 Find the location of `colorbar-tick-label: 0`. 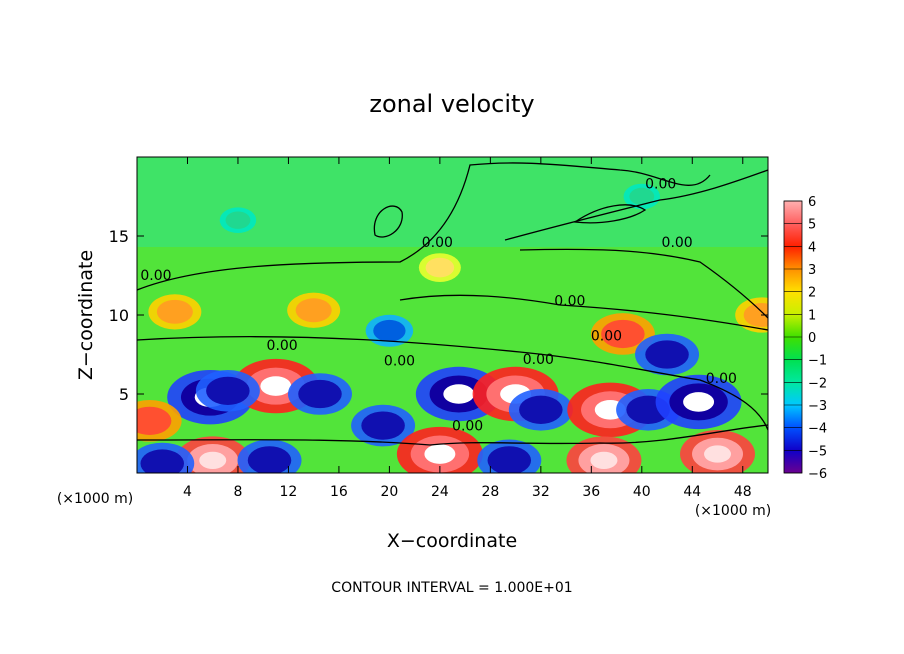

colorbar-tick-label: 0 is located at coordinates (812, 338).